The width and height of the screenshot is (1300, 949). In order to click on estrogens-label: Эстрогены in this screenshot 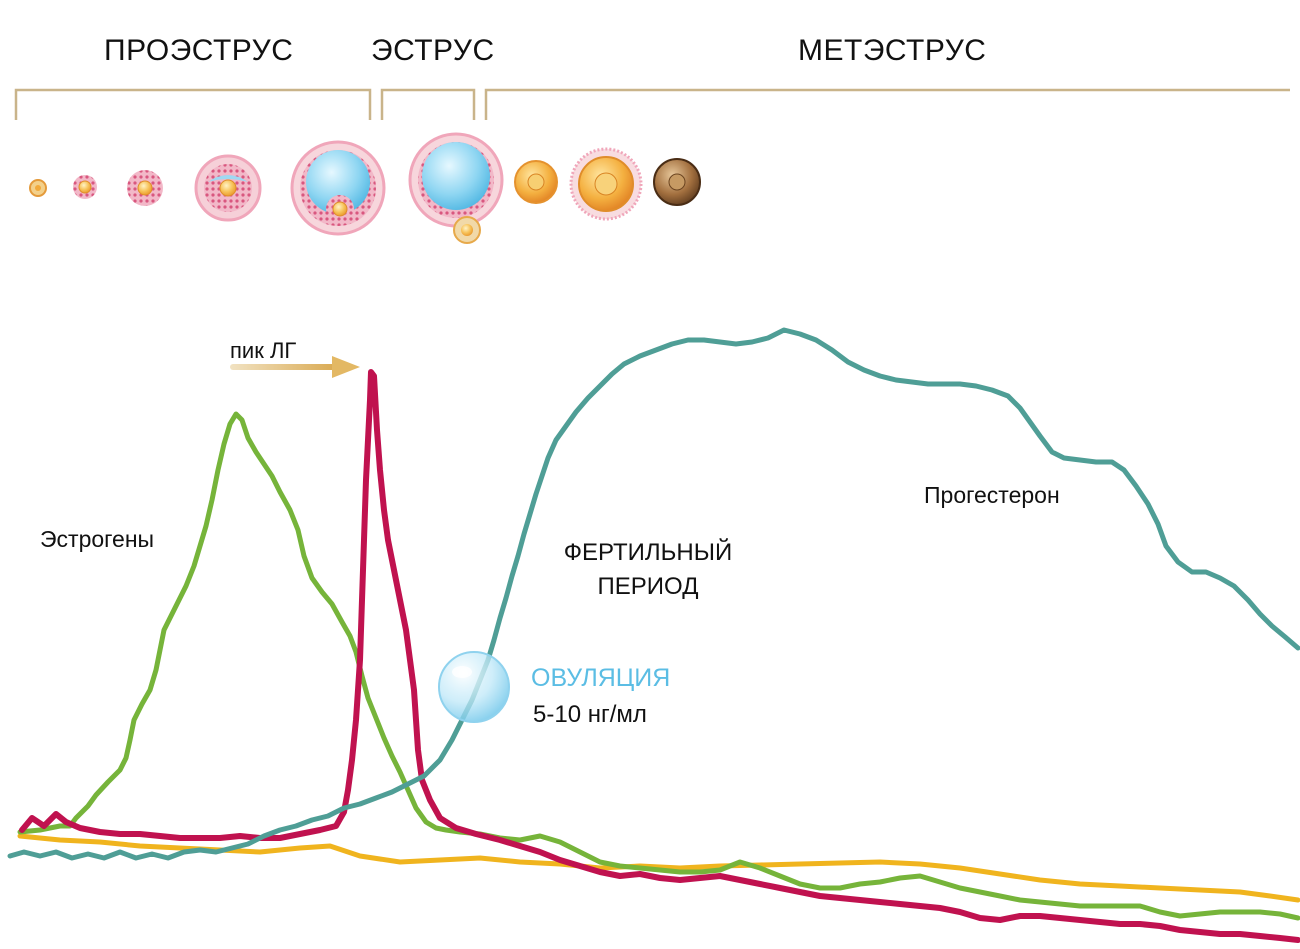, I will do `click(97, 539)`.